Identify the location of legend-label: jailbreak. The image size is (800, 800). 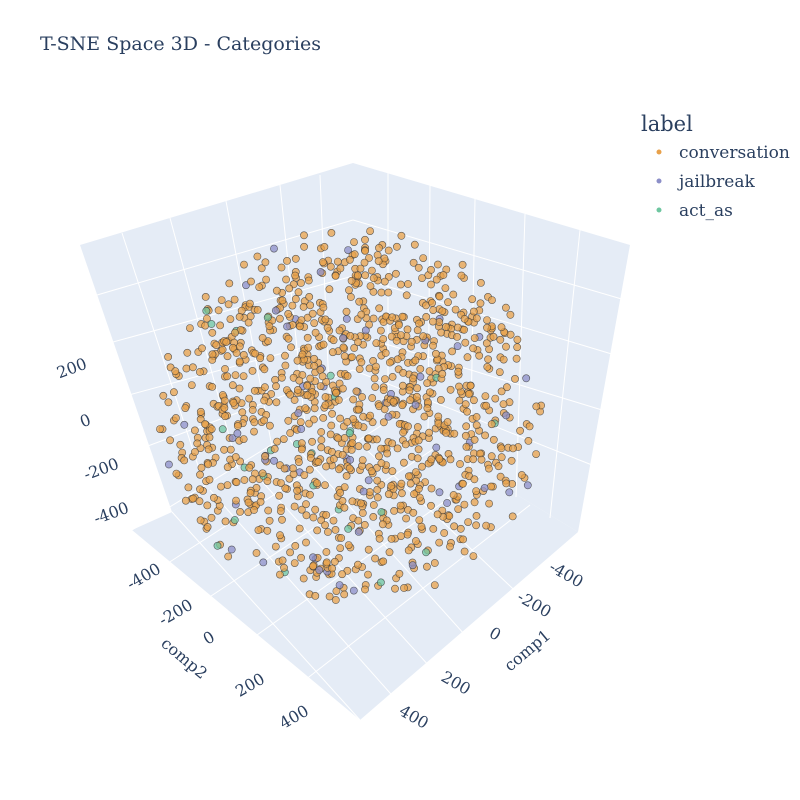
(716, 182).